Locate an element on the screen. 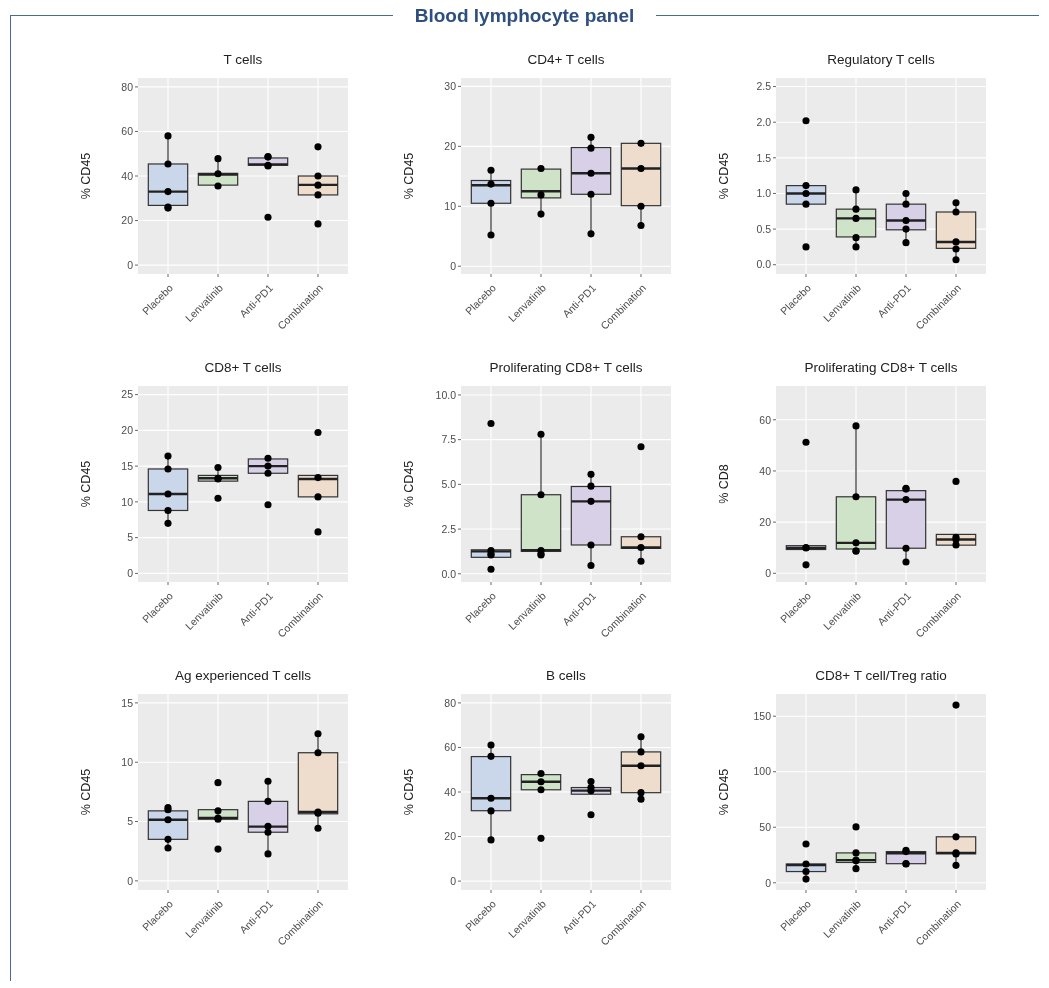  y-tick-label: 7.5 is located at coordinates (449, 439).